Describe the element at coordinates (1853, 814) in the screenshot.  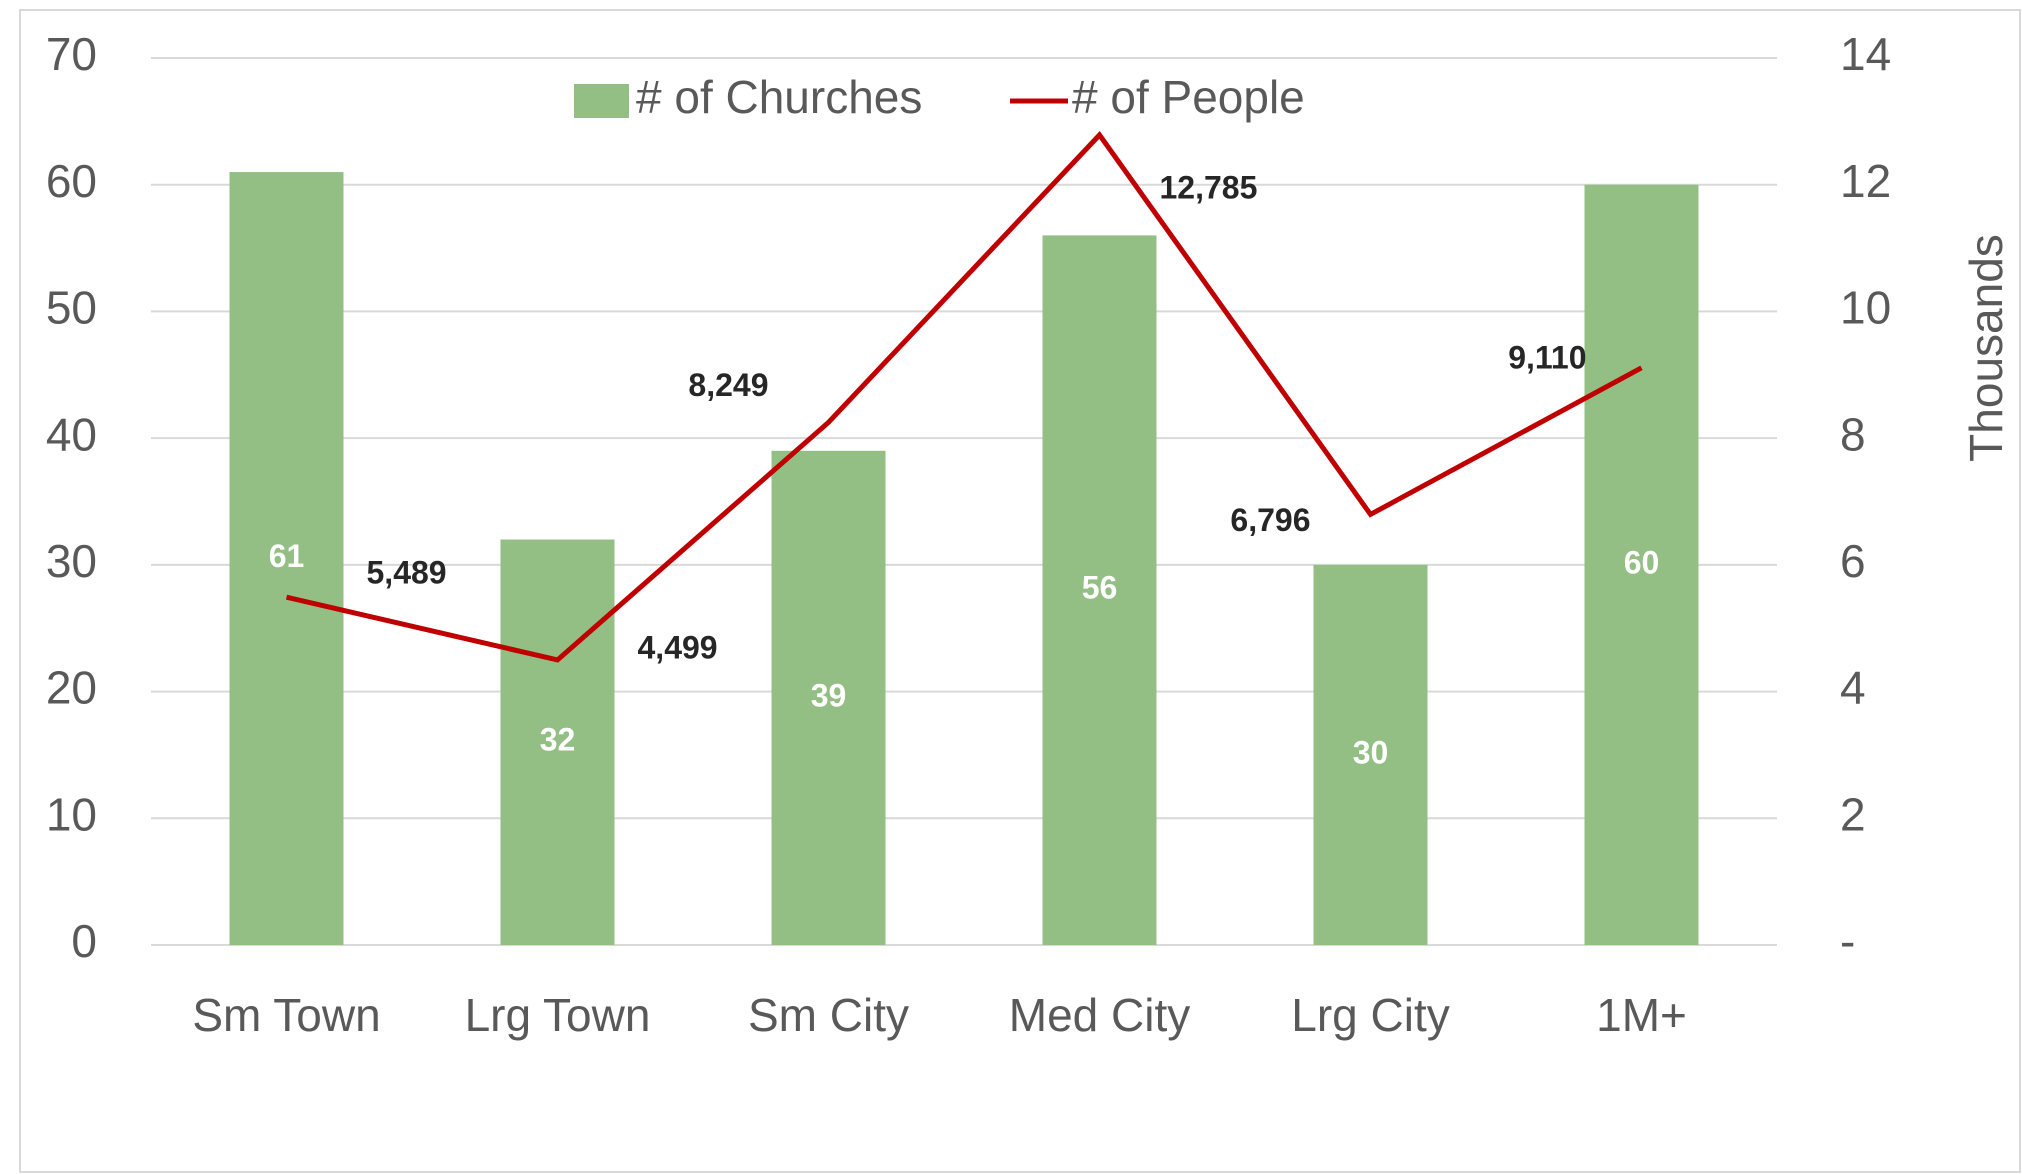
I see `y2-tick-label: 2` at that location.